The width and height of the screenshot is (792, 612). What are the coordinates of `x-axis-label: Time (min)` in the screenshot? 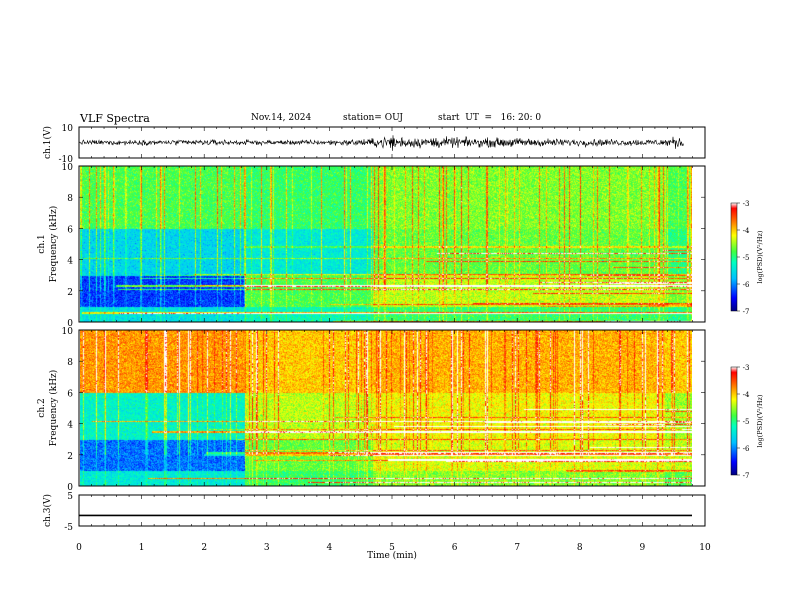 It's located at (392, 555).